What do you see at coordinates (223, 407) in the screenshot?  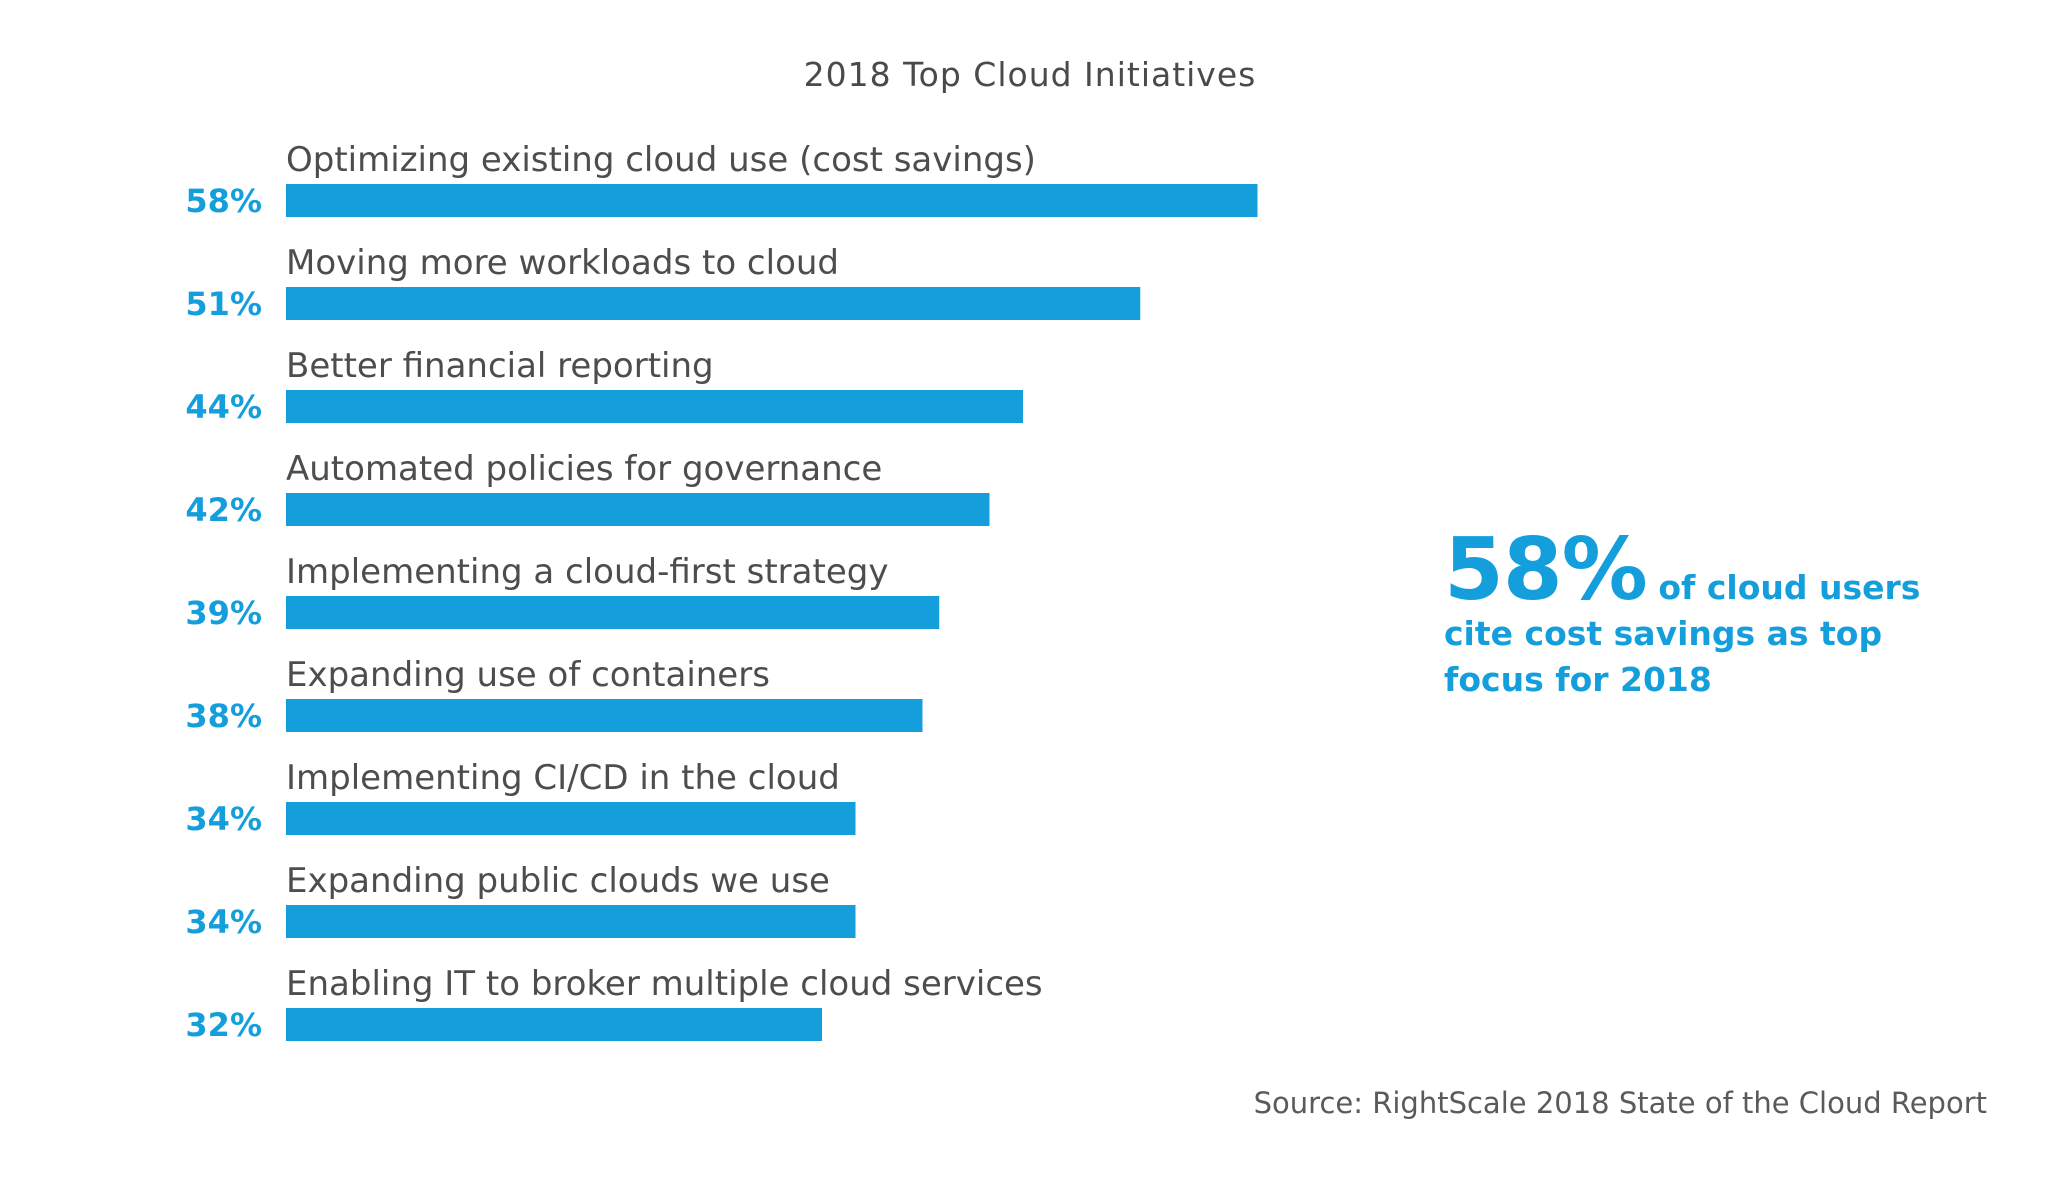 I see `value-label: 44%` at bounding box center [223, 407].